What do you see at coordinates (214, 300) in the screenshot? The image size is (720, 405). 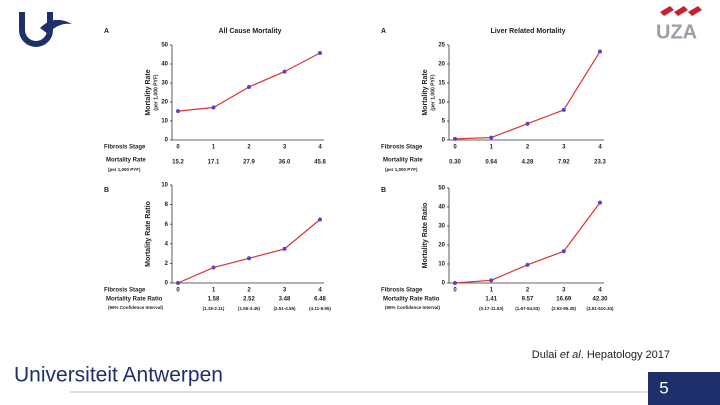 I see `value-label: 1.58` at bounding box center [214, 300].